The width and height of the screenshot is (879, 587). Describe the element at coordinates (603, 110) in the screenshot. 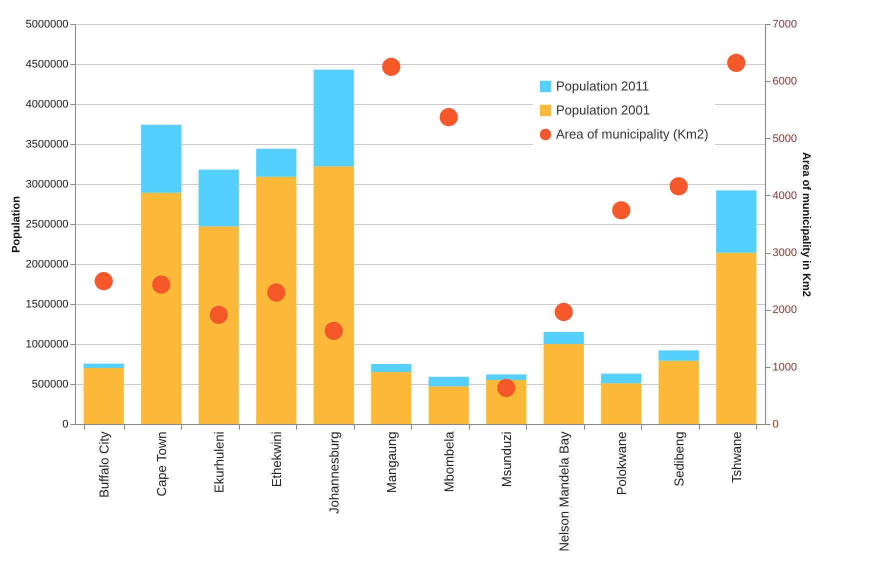

I see `legend-label: Population 2001` at that location.